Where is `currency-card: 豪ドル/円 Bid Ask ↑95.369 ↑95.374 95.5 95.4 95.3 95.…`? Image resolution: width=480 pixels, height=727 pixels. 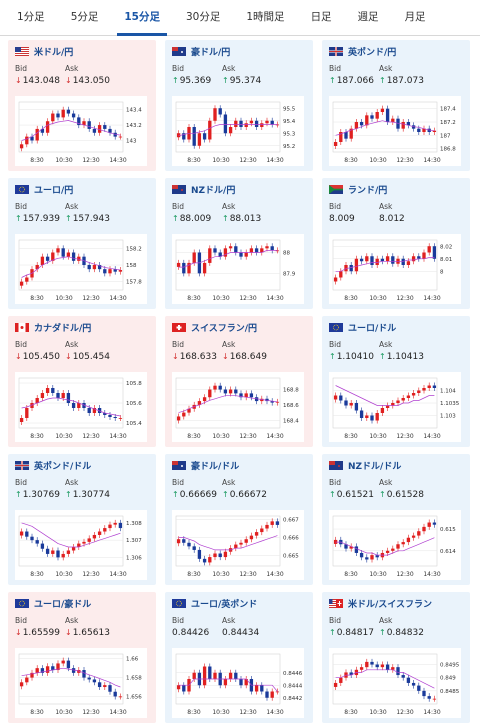 currency-card: 豪ドル/円 Bid Ask ↑95.369 ↑95.374 95.5 95.4 95.3 95.… is located at coordinates (239, 105).